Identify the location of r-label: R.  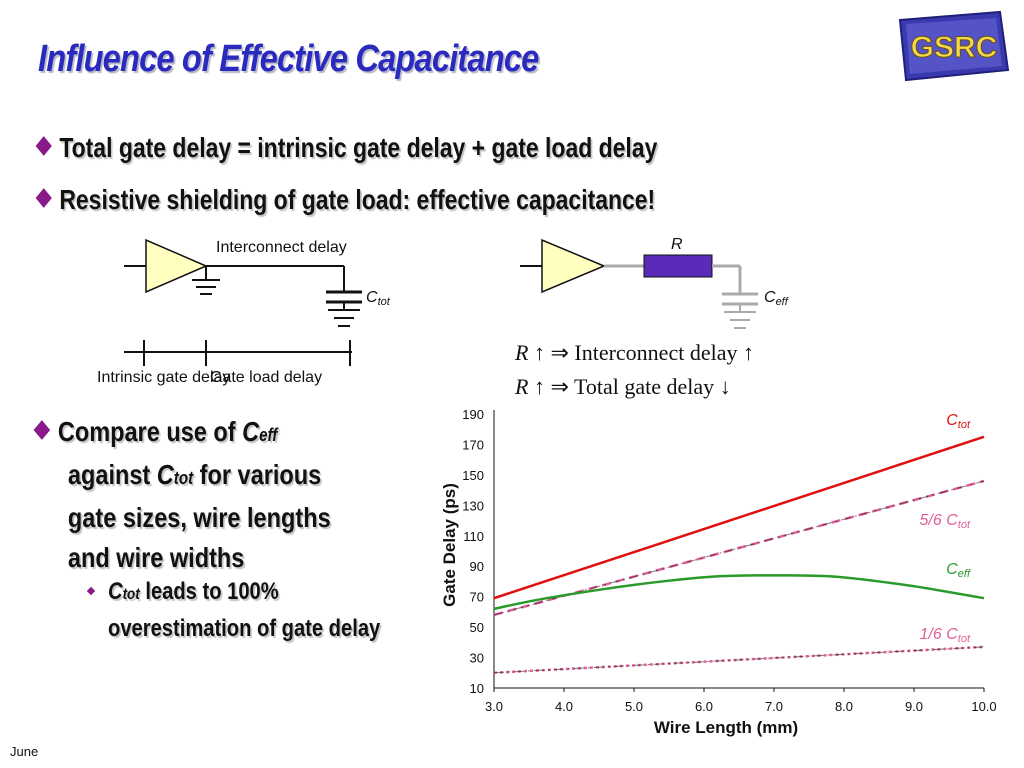
(677, 244).